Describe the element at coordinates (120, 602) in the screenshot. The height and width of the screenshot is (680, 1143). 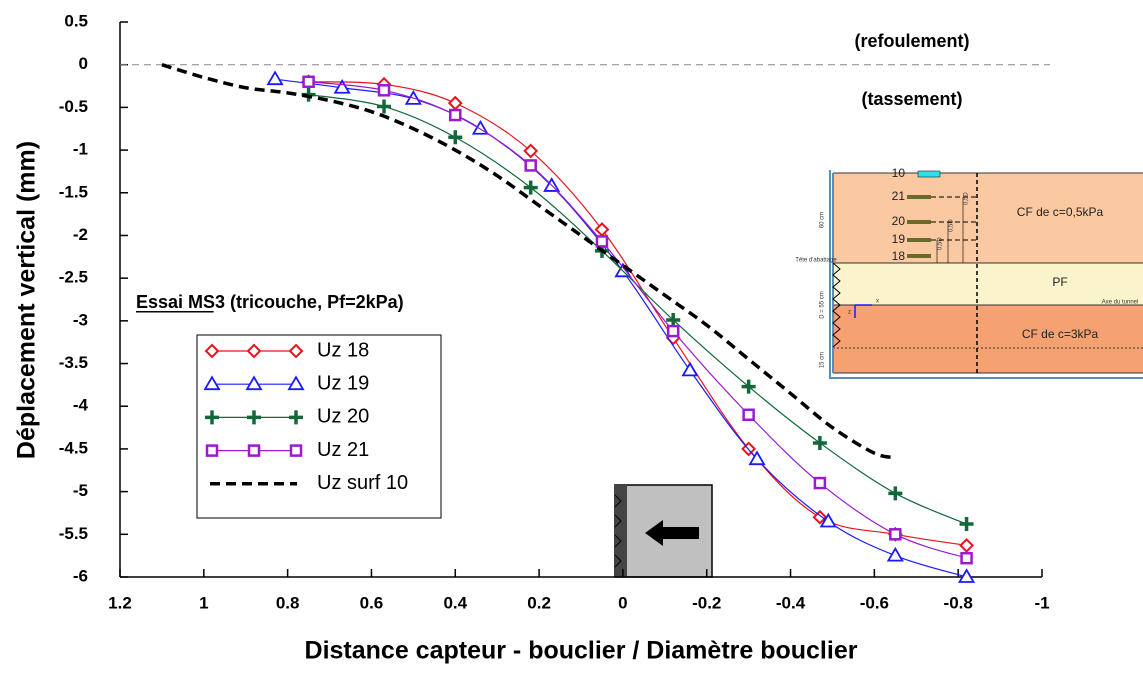
I see `x-tick-label: 1.2` at that location.